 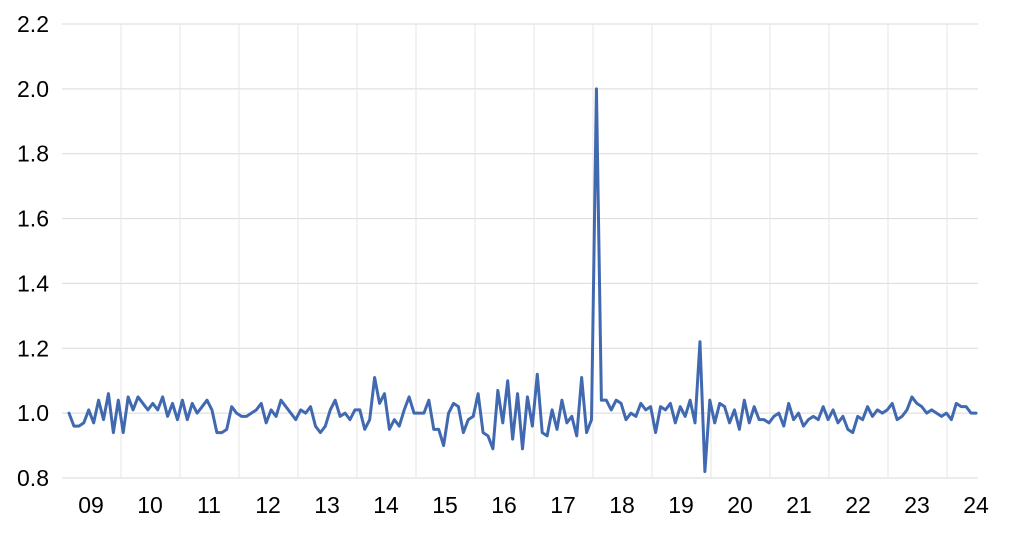 What do you see at coordinates (917, 505) in the screenshot?
I see `x-tick-label: 23` at bounding box center [917, 505].